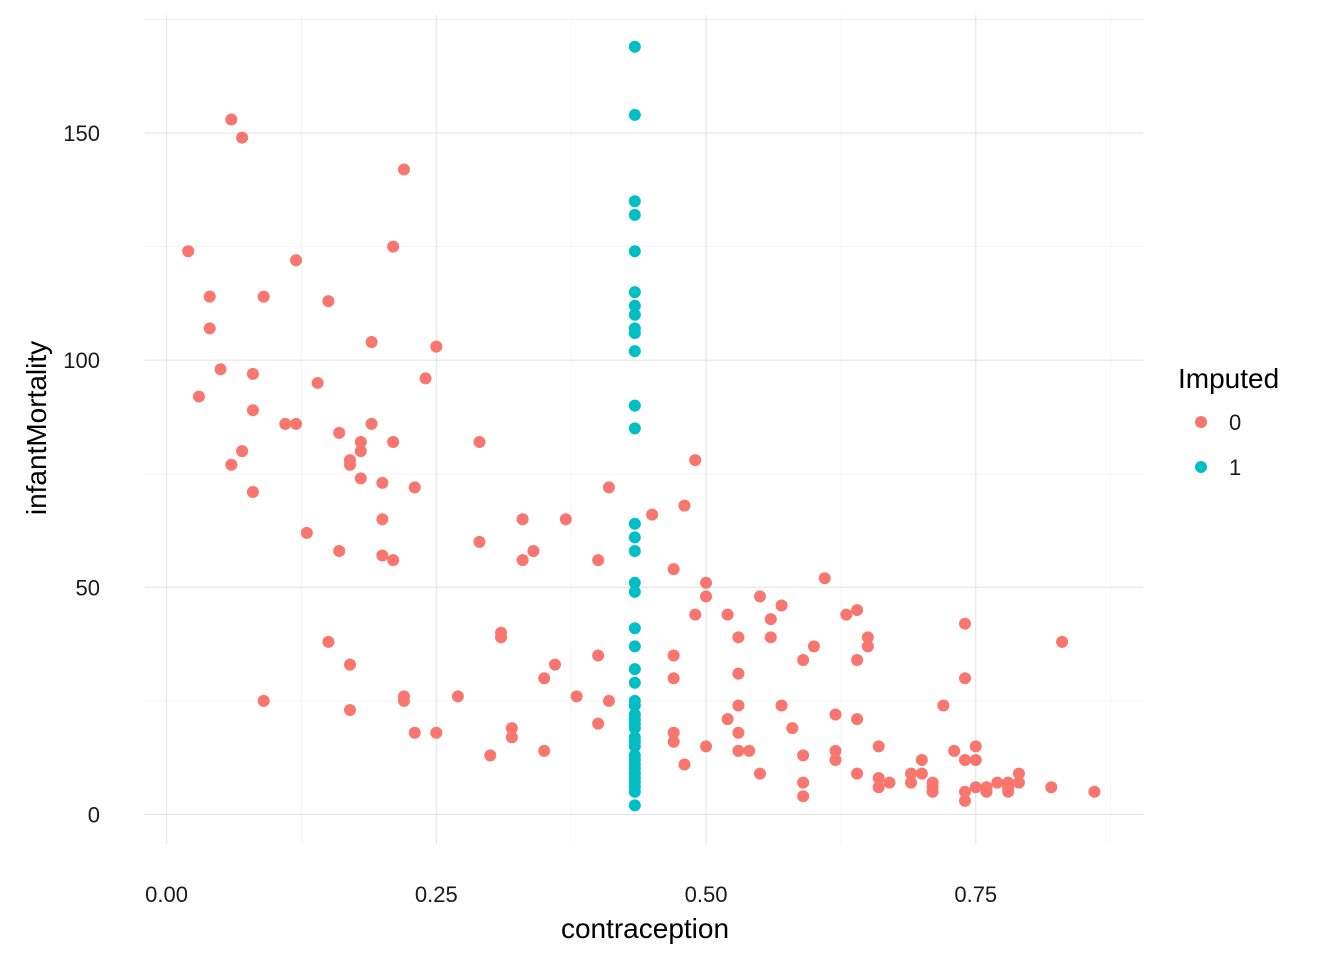 The image size is (1344, 960). Describe the element at coordinates (81, 474) in the screenshot. I see `y-axis-ticks: 0 50 100 150` at that location.